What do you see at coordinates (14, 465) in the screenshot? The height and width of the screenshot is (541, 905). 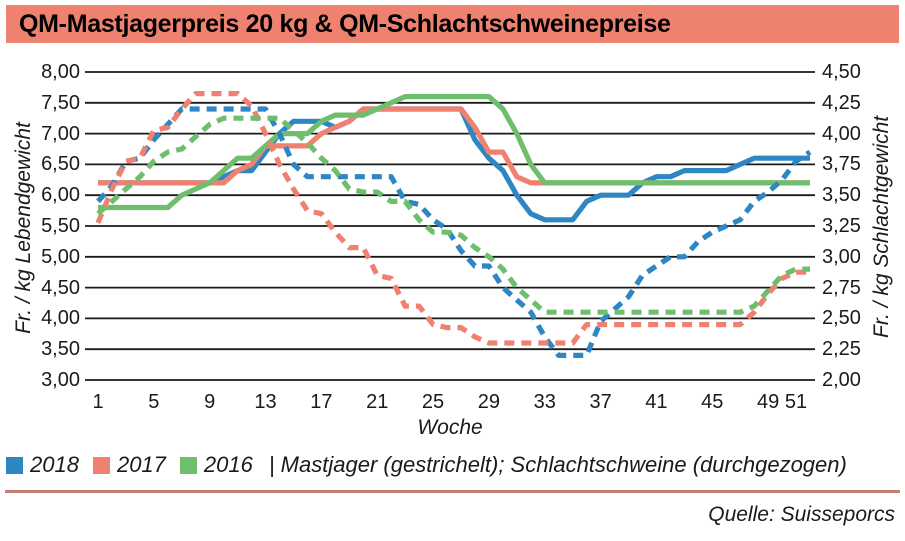 I see `legend-swatch-2018` at bounding box center [14, 465].